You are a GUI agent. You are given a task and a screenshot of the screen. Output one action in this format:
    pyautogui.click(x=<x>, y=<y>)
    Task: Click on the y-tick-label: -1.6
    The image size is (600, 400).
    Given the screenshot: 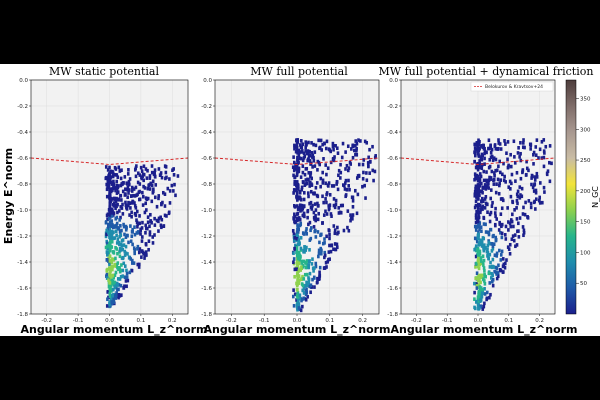 What is the action you would take?
    pyautogui.click(x=22, y=289)
    